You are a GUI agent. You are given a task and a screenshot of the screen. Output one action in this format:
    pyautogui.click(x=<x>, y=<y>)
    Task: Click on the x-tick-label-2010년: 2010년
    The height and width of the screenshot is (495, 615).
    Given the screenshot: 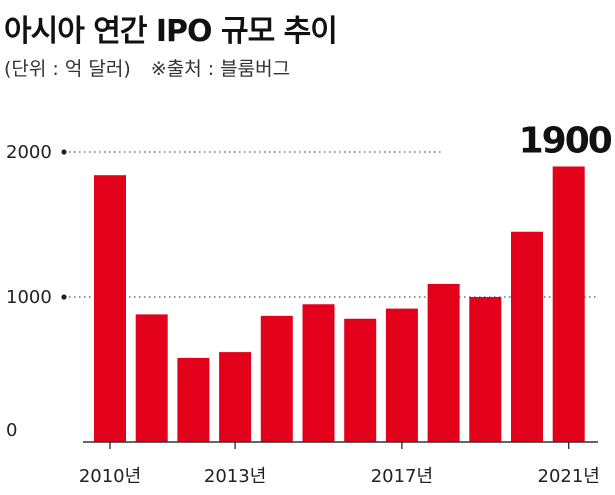 What is the action you would take?
    pyautogui.click(x=110, y=476)
    